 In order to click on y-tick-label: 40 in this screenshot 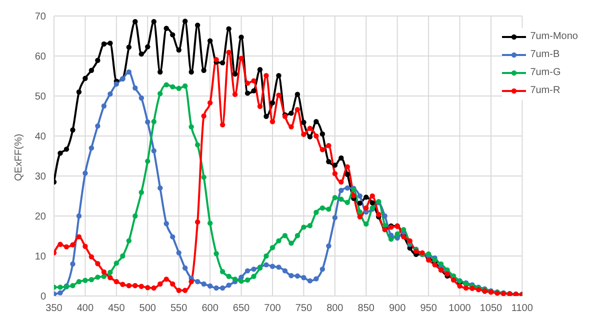, I will do `click(40, 137)`.